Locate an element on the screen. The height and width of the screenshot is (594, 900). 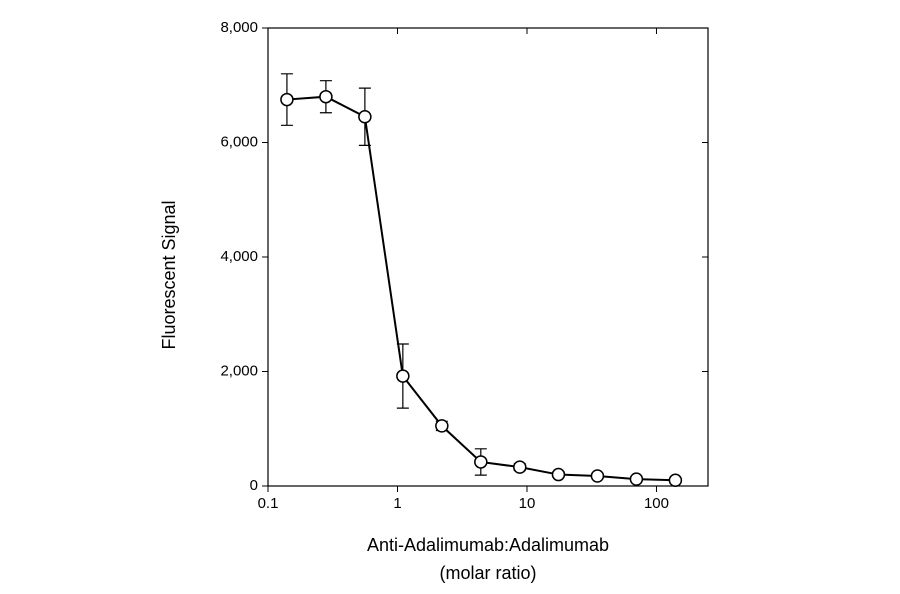
y-axis-label: Fluorescent Signal is located at coordinates (169, 274).